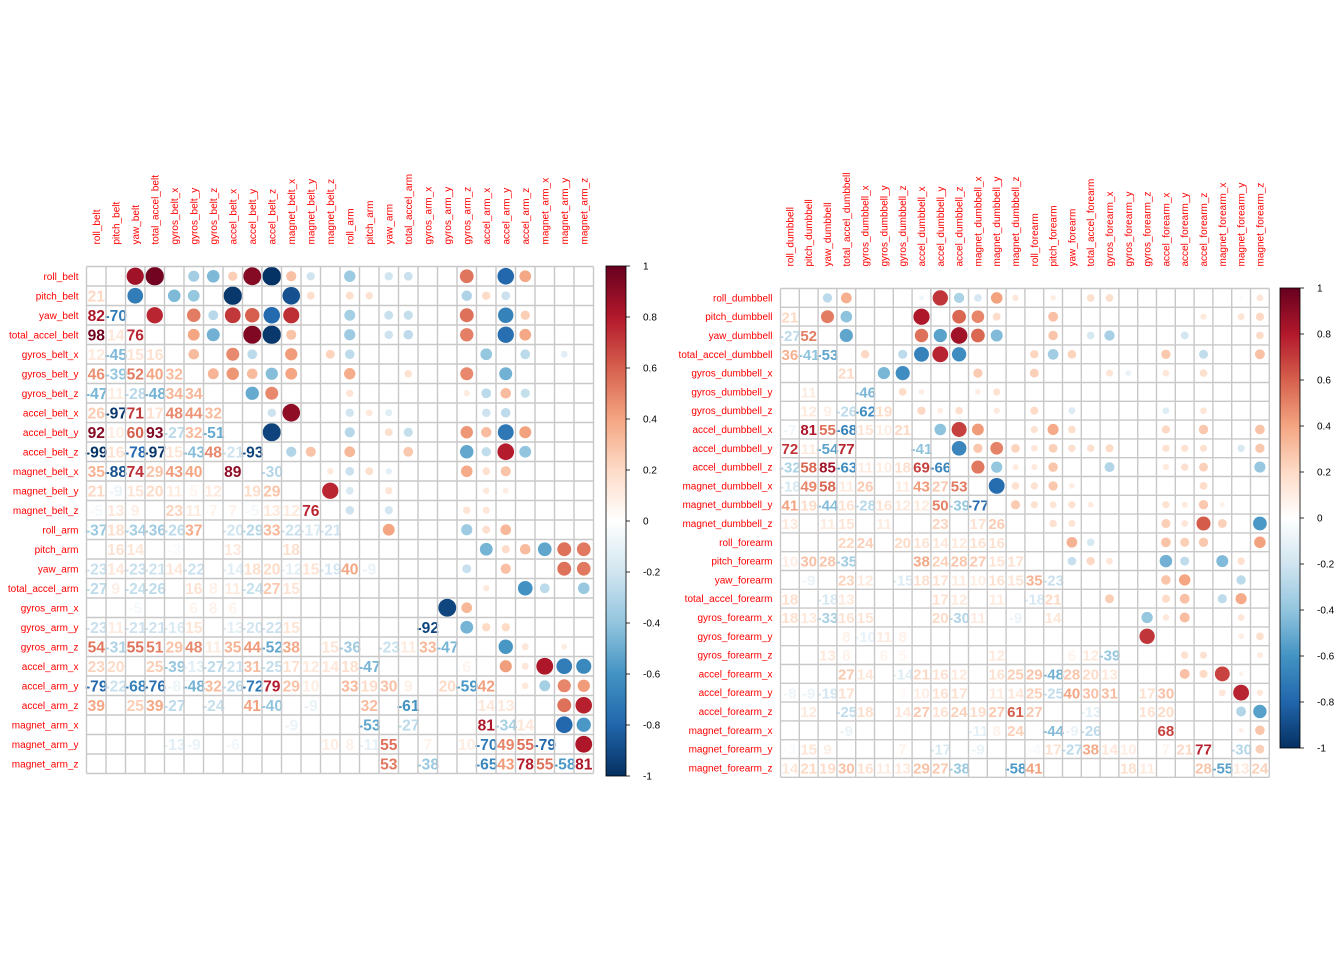 The height and width of the screenshot is (960, 1344). What do you see at coordinates (526, 745) in the screenshot?
I see `correlation-value: 55` at bounding box center [526, 745].